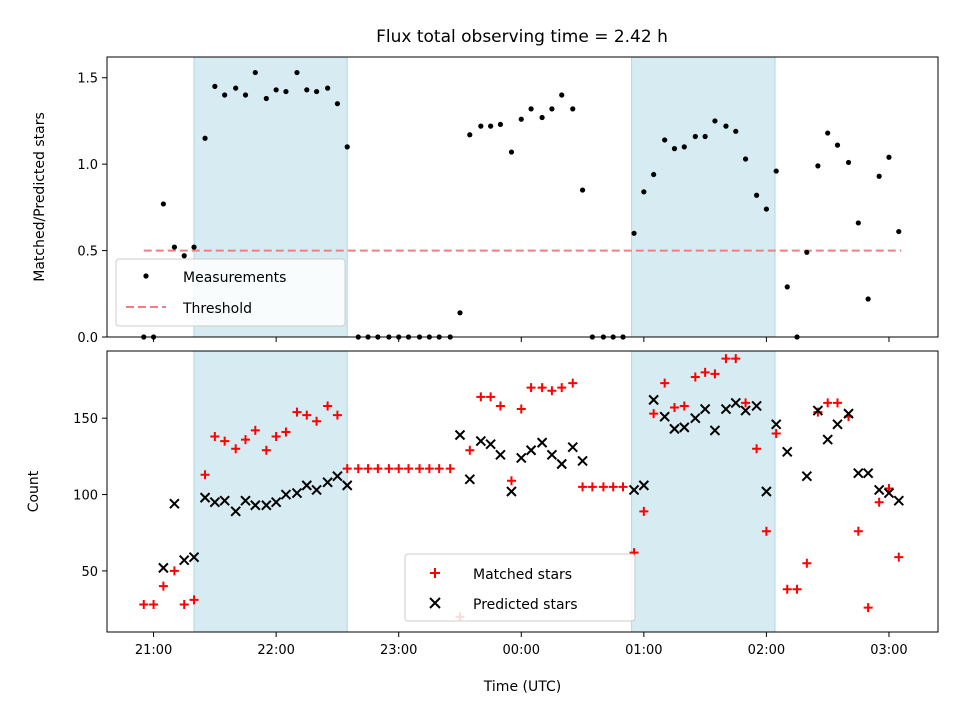  I want to click on x-tick-label: 02:00, so click(766, 650).